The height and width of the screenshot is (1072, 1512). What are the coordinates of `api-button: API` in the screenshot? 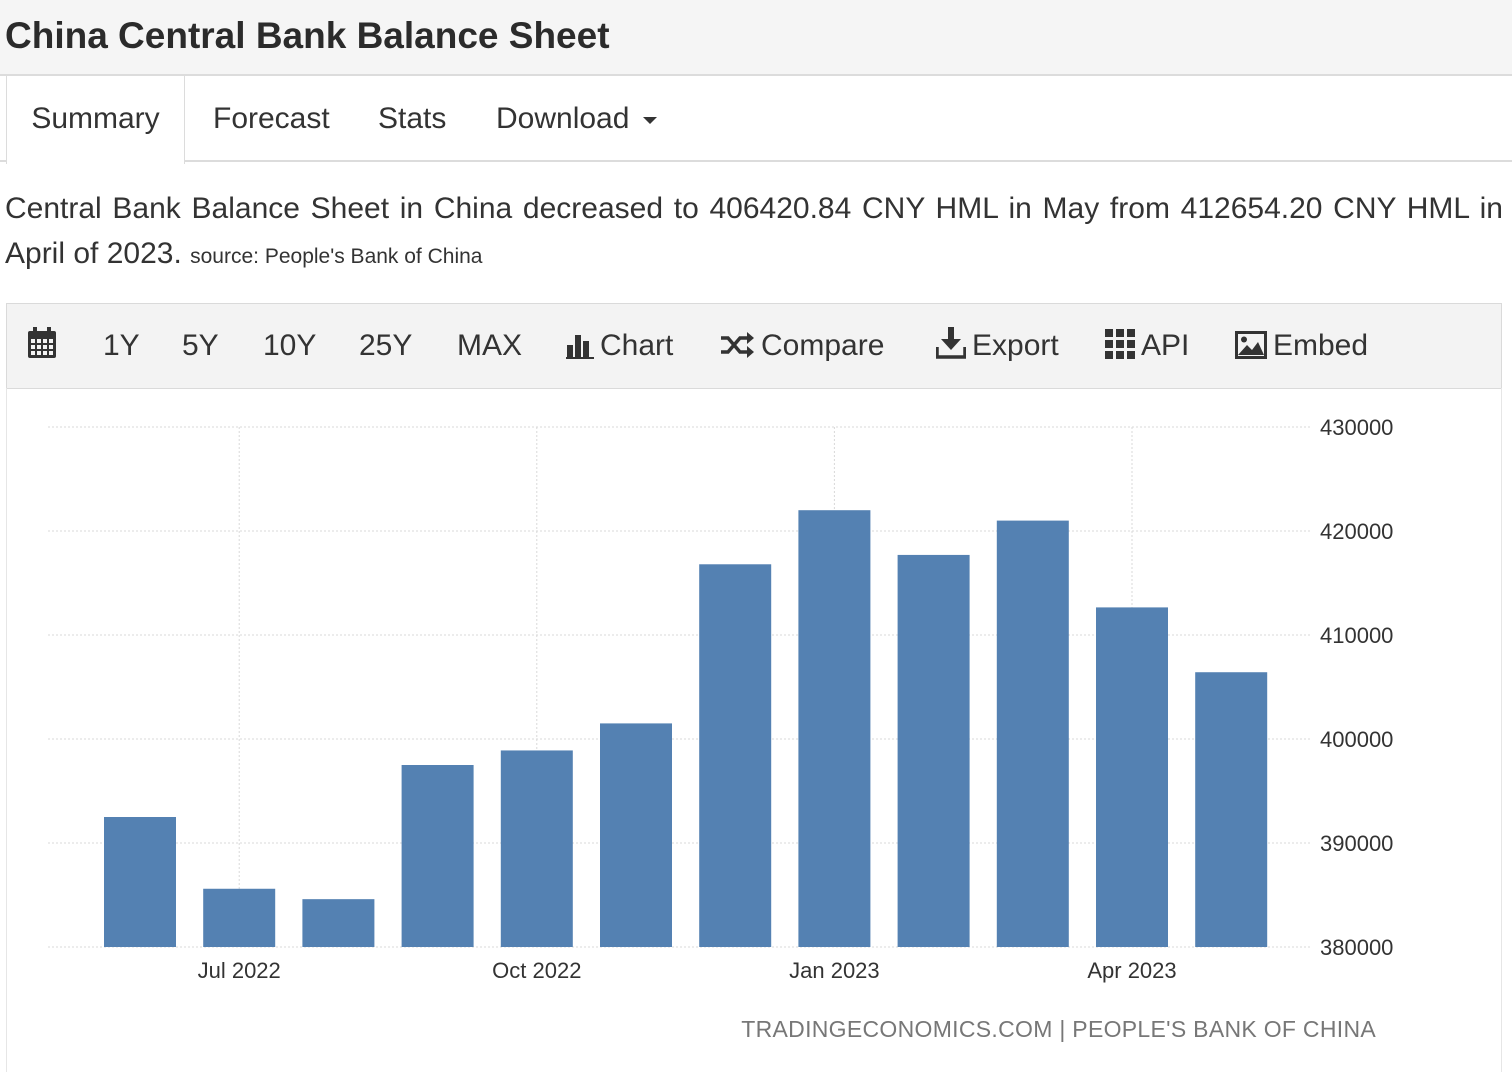 It's located at (1147, 346).